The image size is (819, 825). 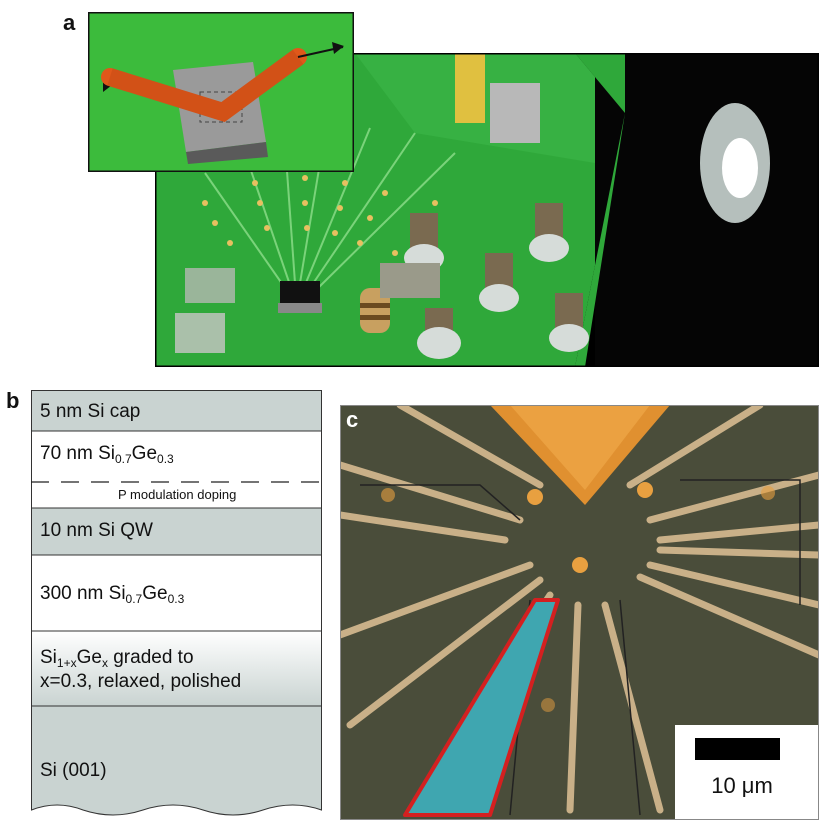 What do you see at coordinates (73, 770) in the screenshot?
I see `layer-si-substrate: Si (001)` at bounding box center [73, 770].